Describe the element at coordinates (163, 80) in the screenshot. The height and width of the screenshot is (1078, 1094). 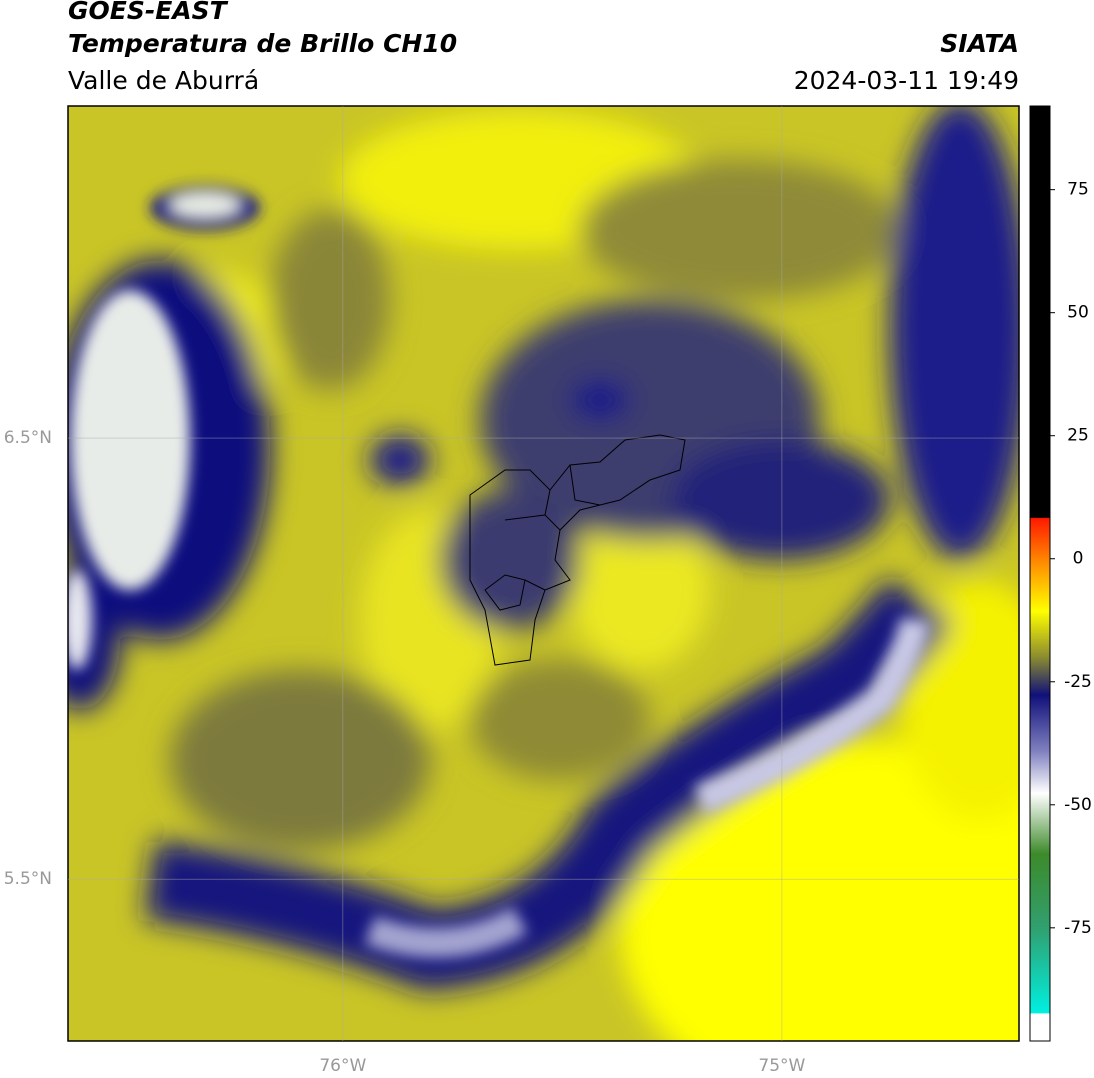
I see `region: Valle de Aburrá` at that location.